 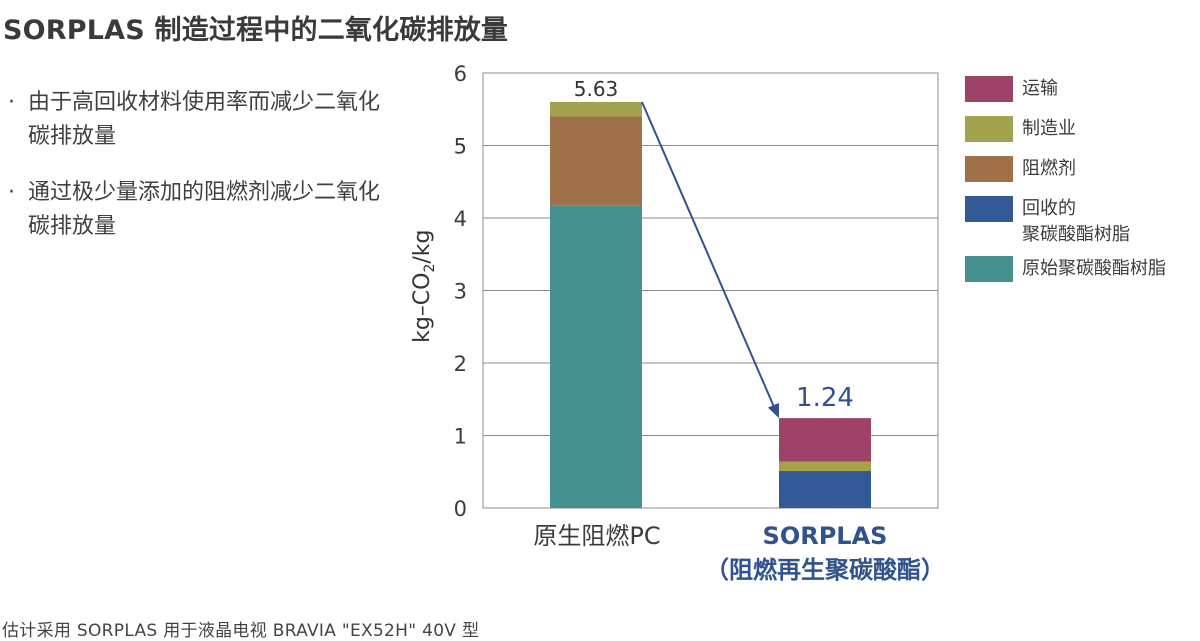 What do you see at coordinates (460, 147) in the screenshot?
I see `y-tick-label: 5` at bounding box center [460, 147].